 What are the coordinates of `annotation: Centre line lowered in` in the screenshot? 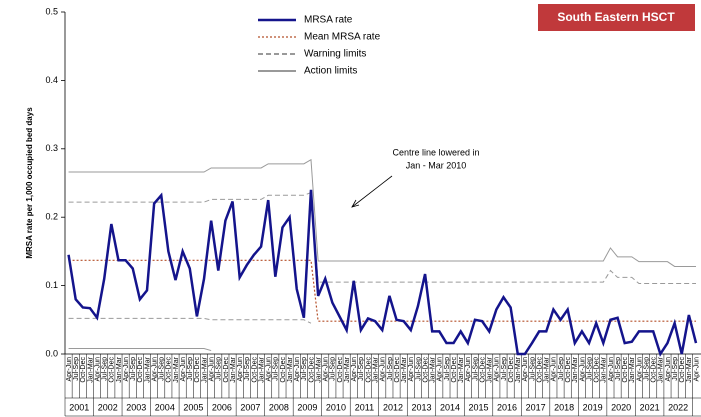 It's located at (435, 152).